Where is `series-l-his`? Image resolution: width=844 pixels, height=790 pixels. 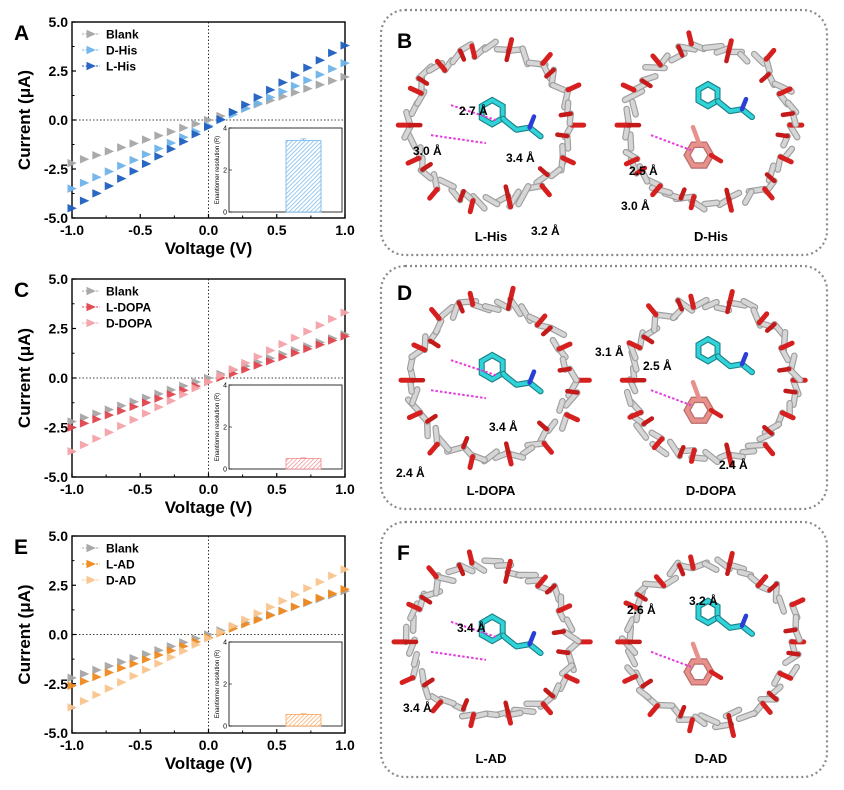 series-l-his is located at coordinates (208, 127).